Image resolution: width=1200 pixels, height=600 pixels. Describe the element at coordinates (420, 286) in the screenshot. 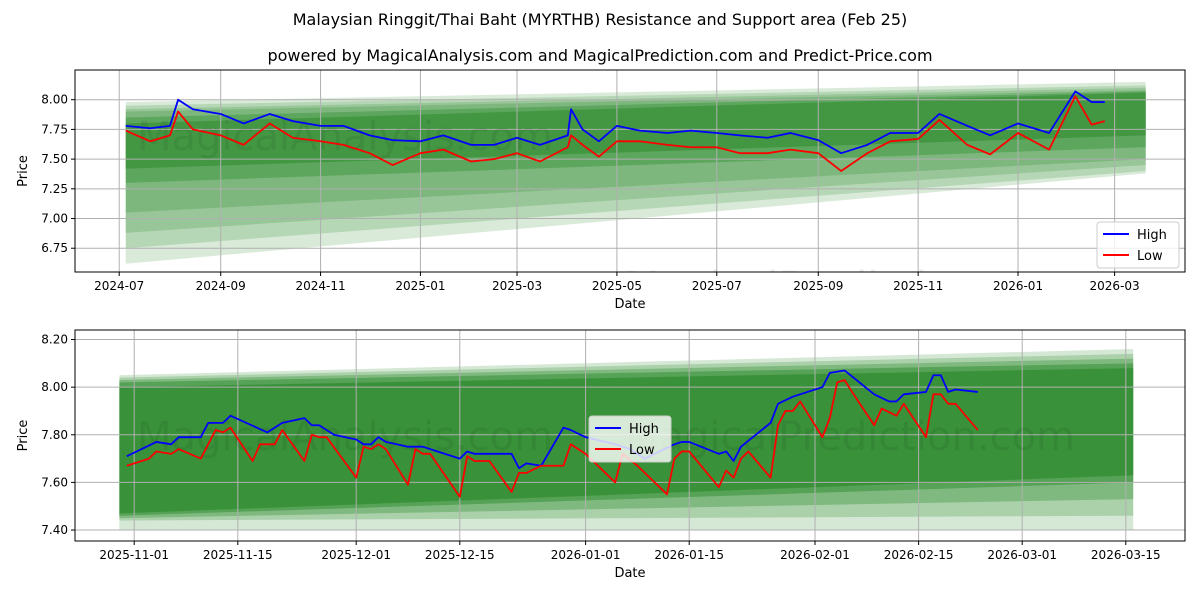

I see `x-tick-label: 2025-01` at that location.